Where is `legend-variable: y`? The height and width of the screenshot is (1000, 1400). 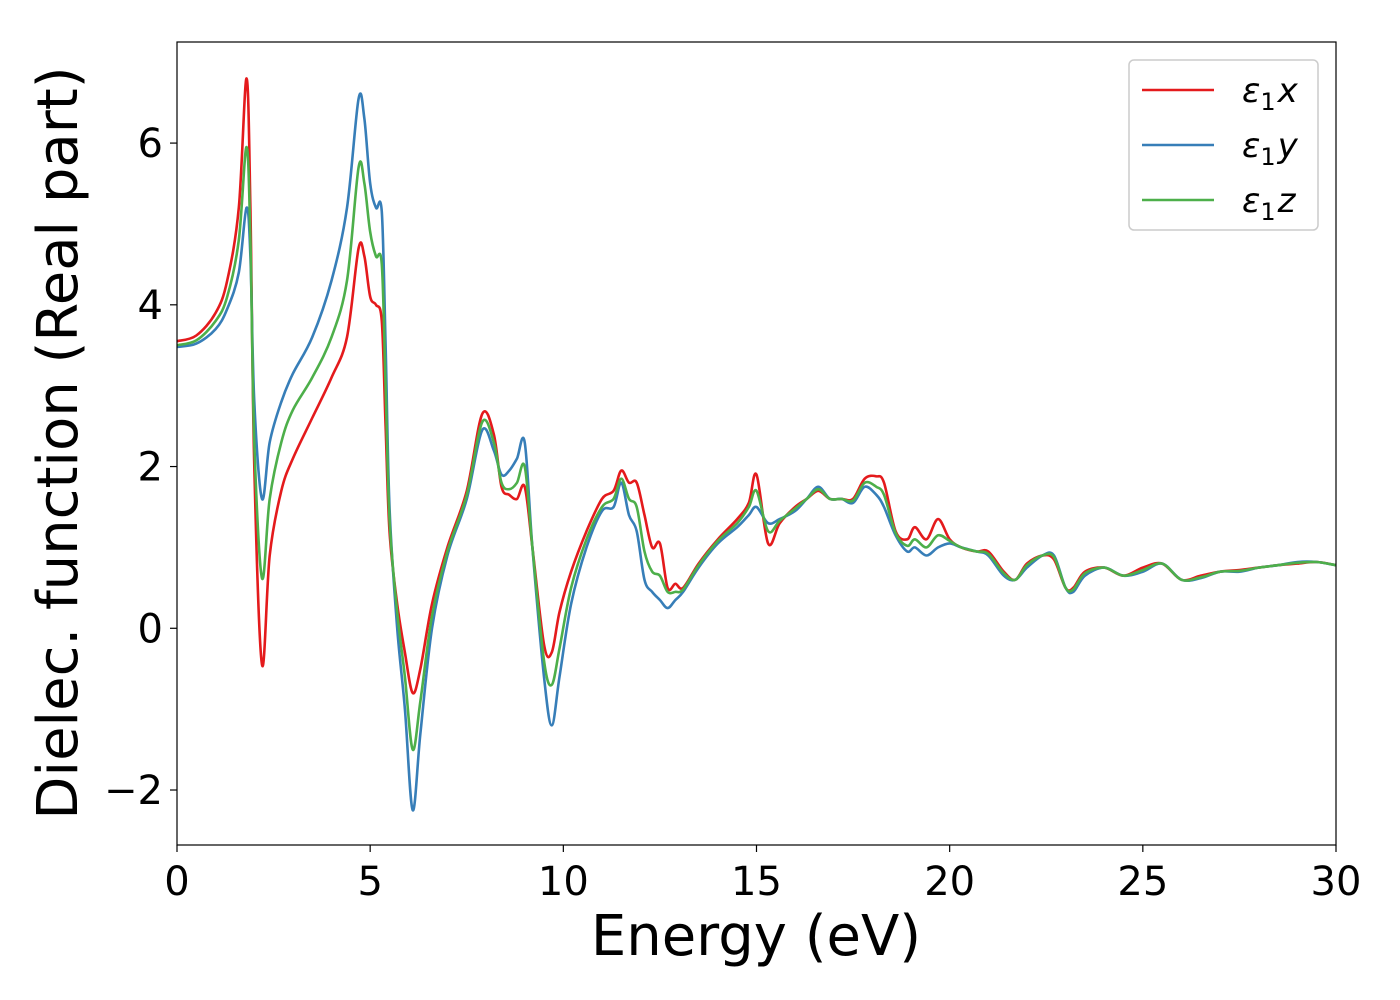
legend-variable: y is located at coordinates (1288, 146).